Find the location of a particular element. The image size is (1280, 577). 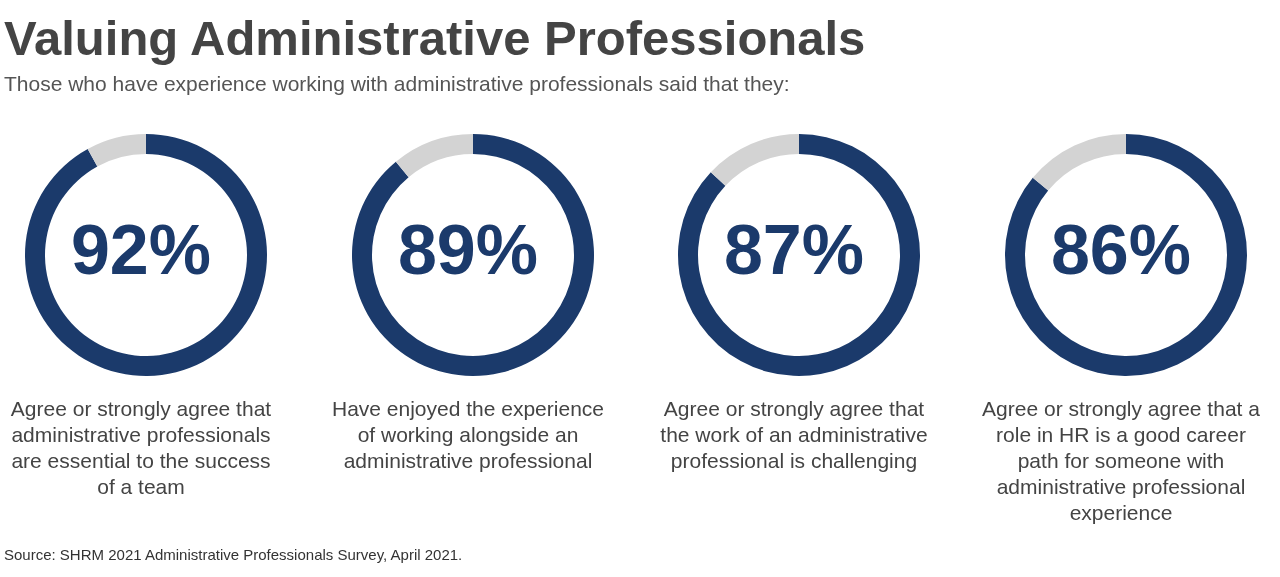

data-label: 89% is located at coordinates (468, 250).